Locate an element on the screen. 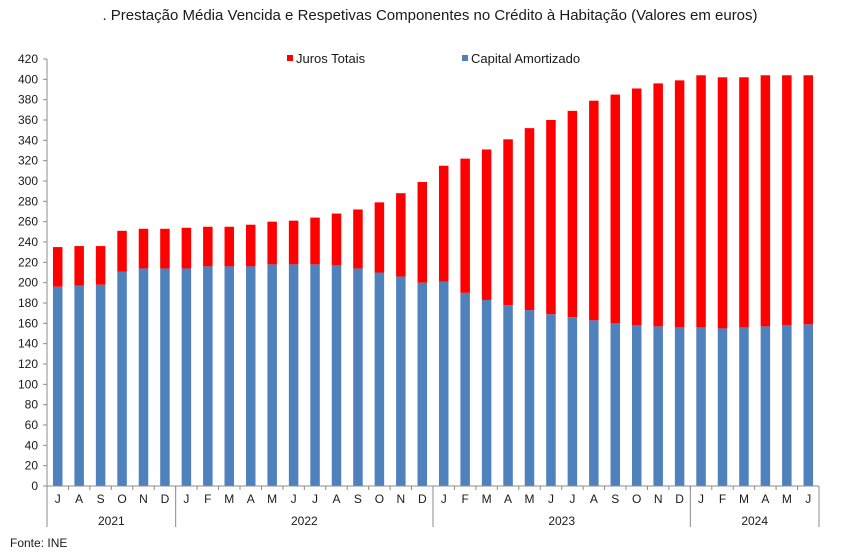 This screenshot has height=559, width=850. y-tick-label: 100 is located at coordinates (28, 384).